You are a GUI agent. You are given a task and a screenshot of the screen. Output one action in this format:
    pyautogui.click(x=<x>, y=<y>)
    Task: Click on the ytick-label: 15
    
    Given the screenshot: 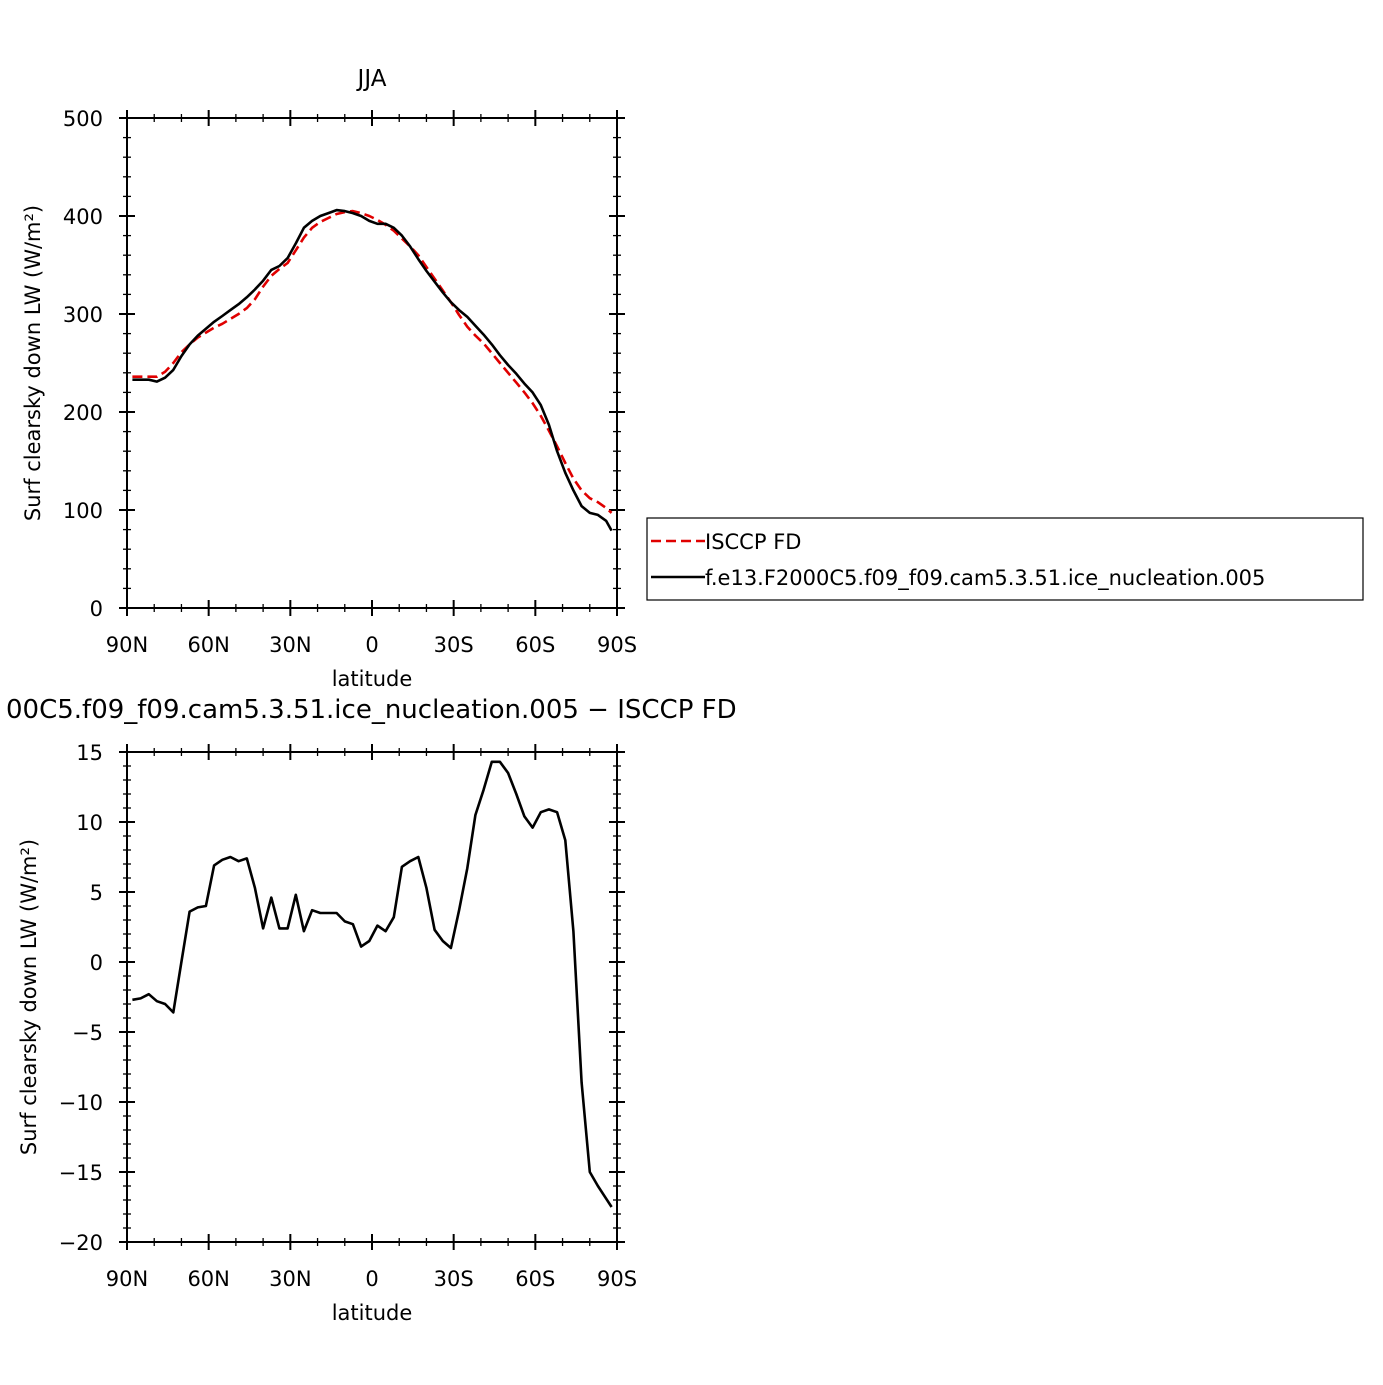 What is the action you would take?
    pyautogui.click(x=89, y=753)
    